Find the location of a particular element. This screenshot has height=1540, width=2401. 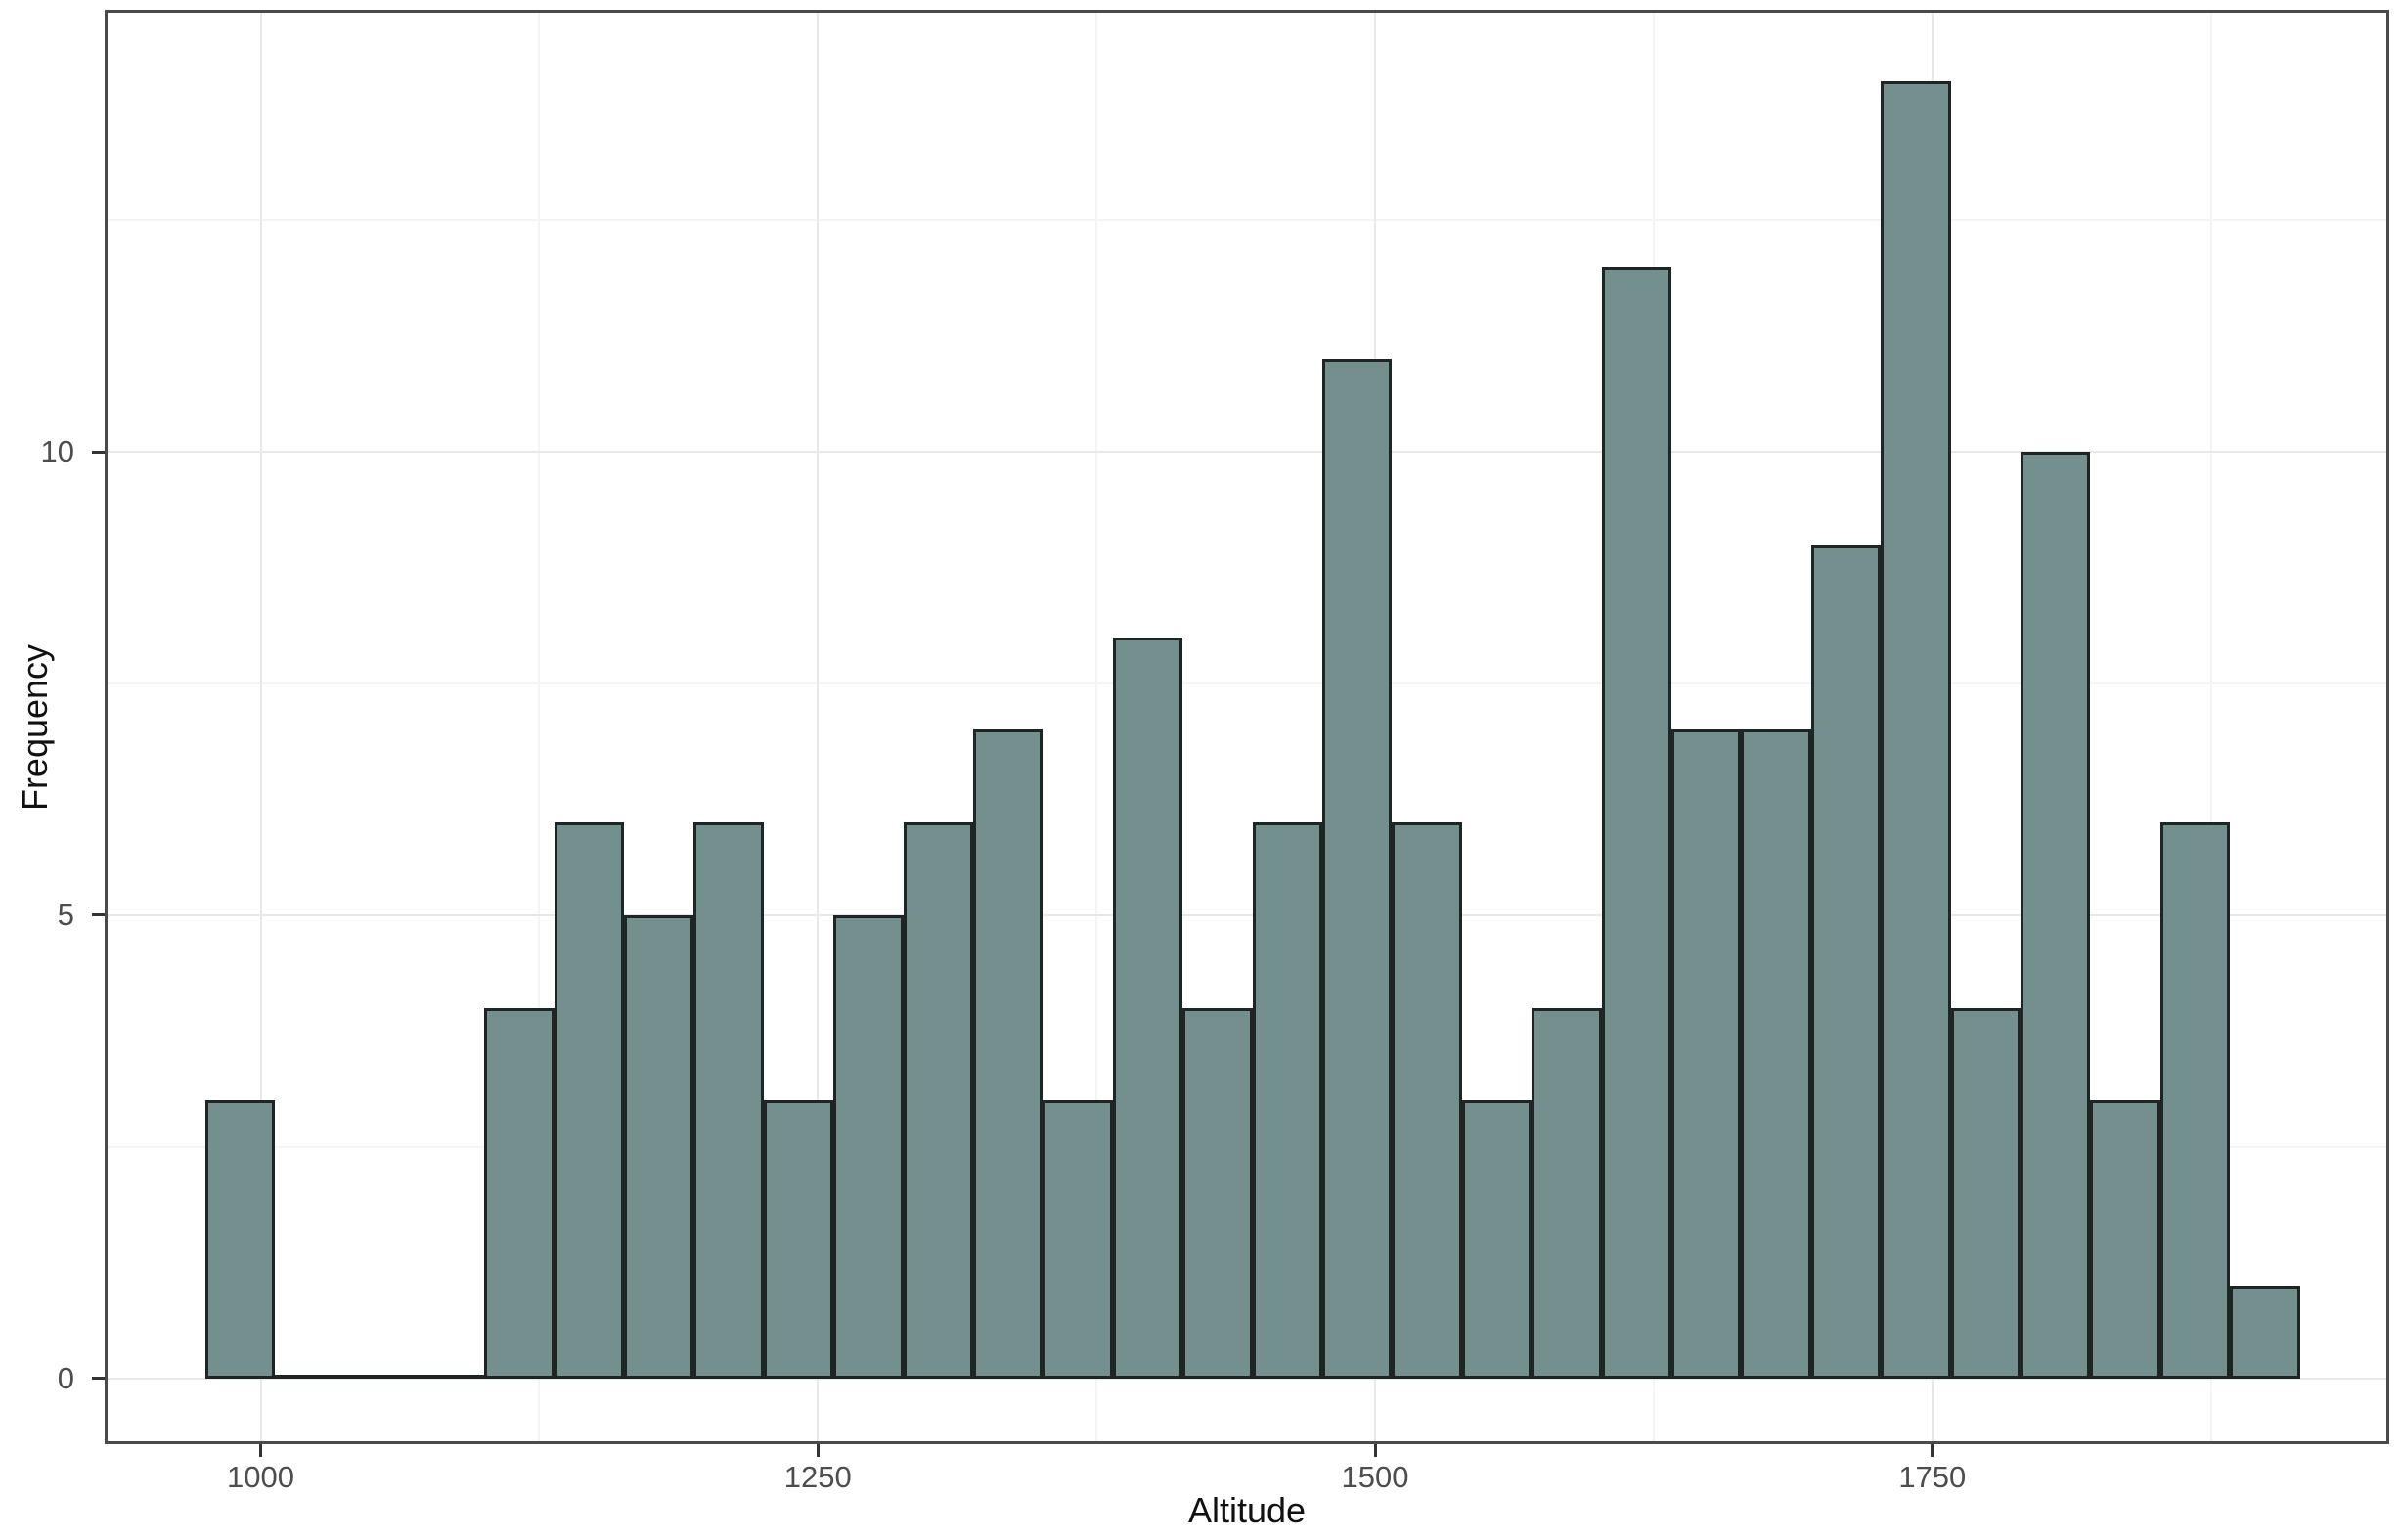

y-axis-title: Frequency is located at coordinates (35, 727).